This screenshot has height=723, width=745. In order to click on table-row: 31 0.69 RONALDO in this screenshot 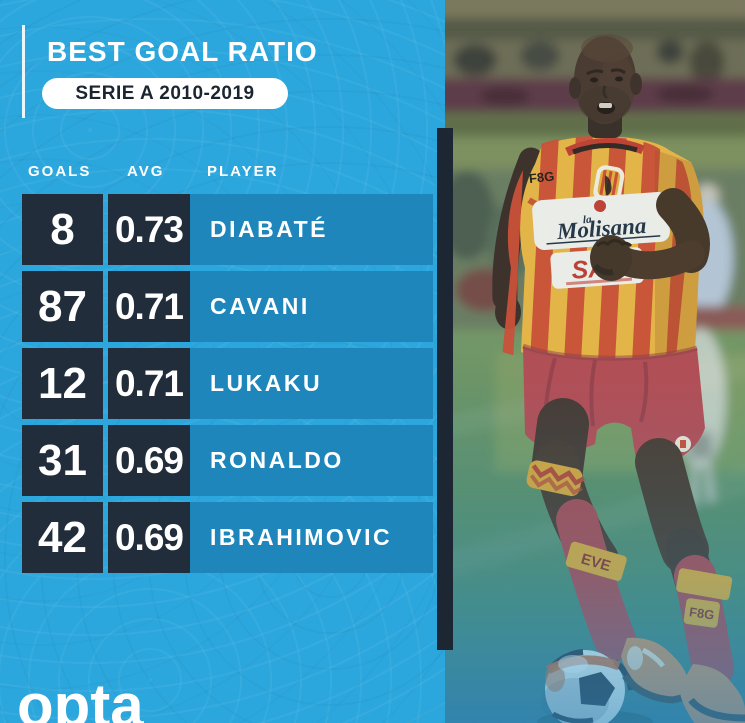, I will do `click(227, 460)`.